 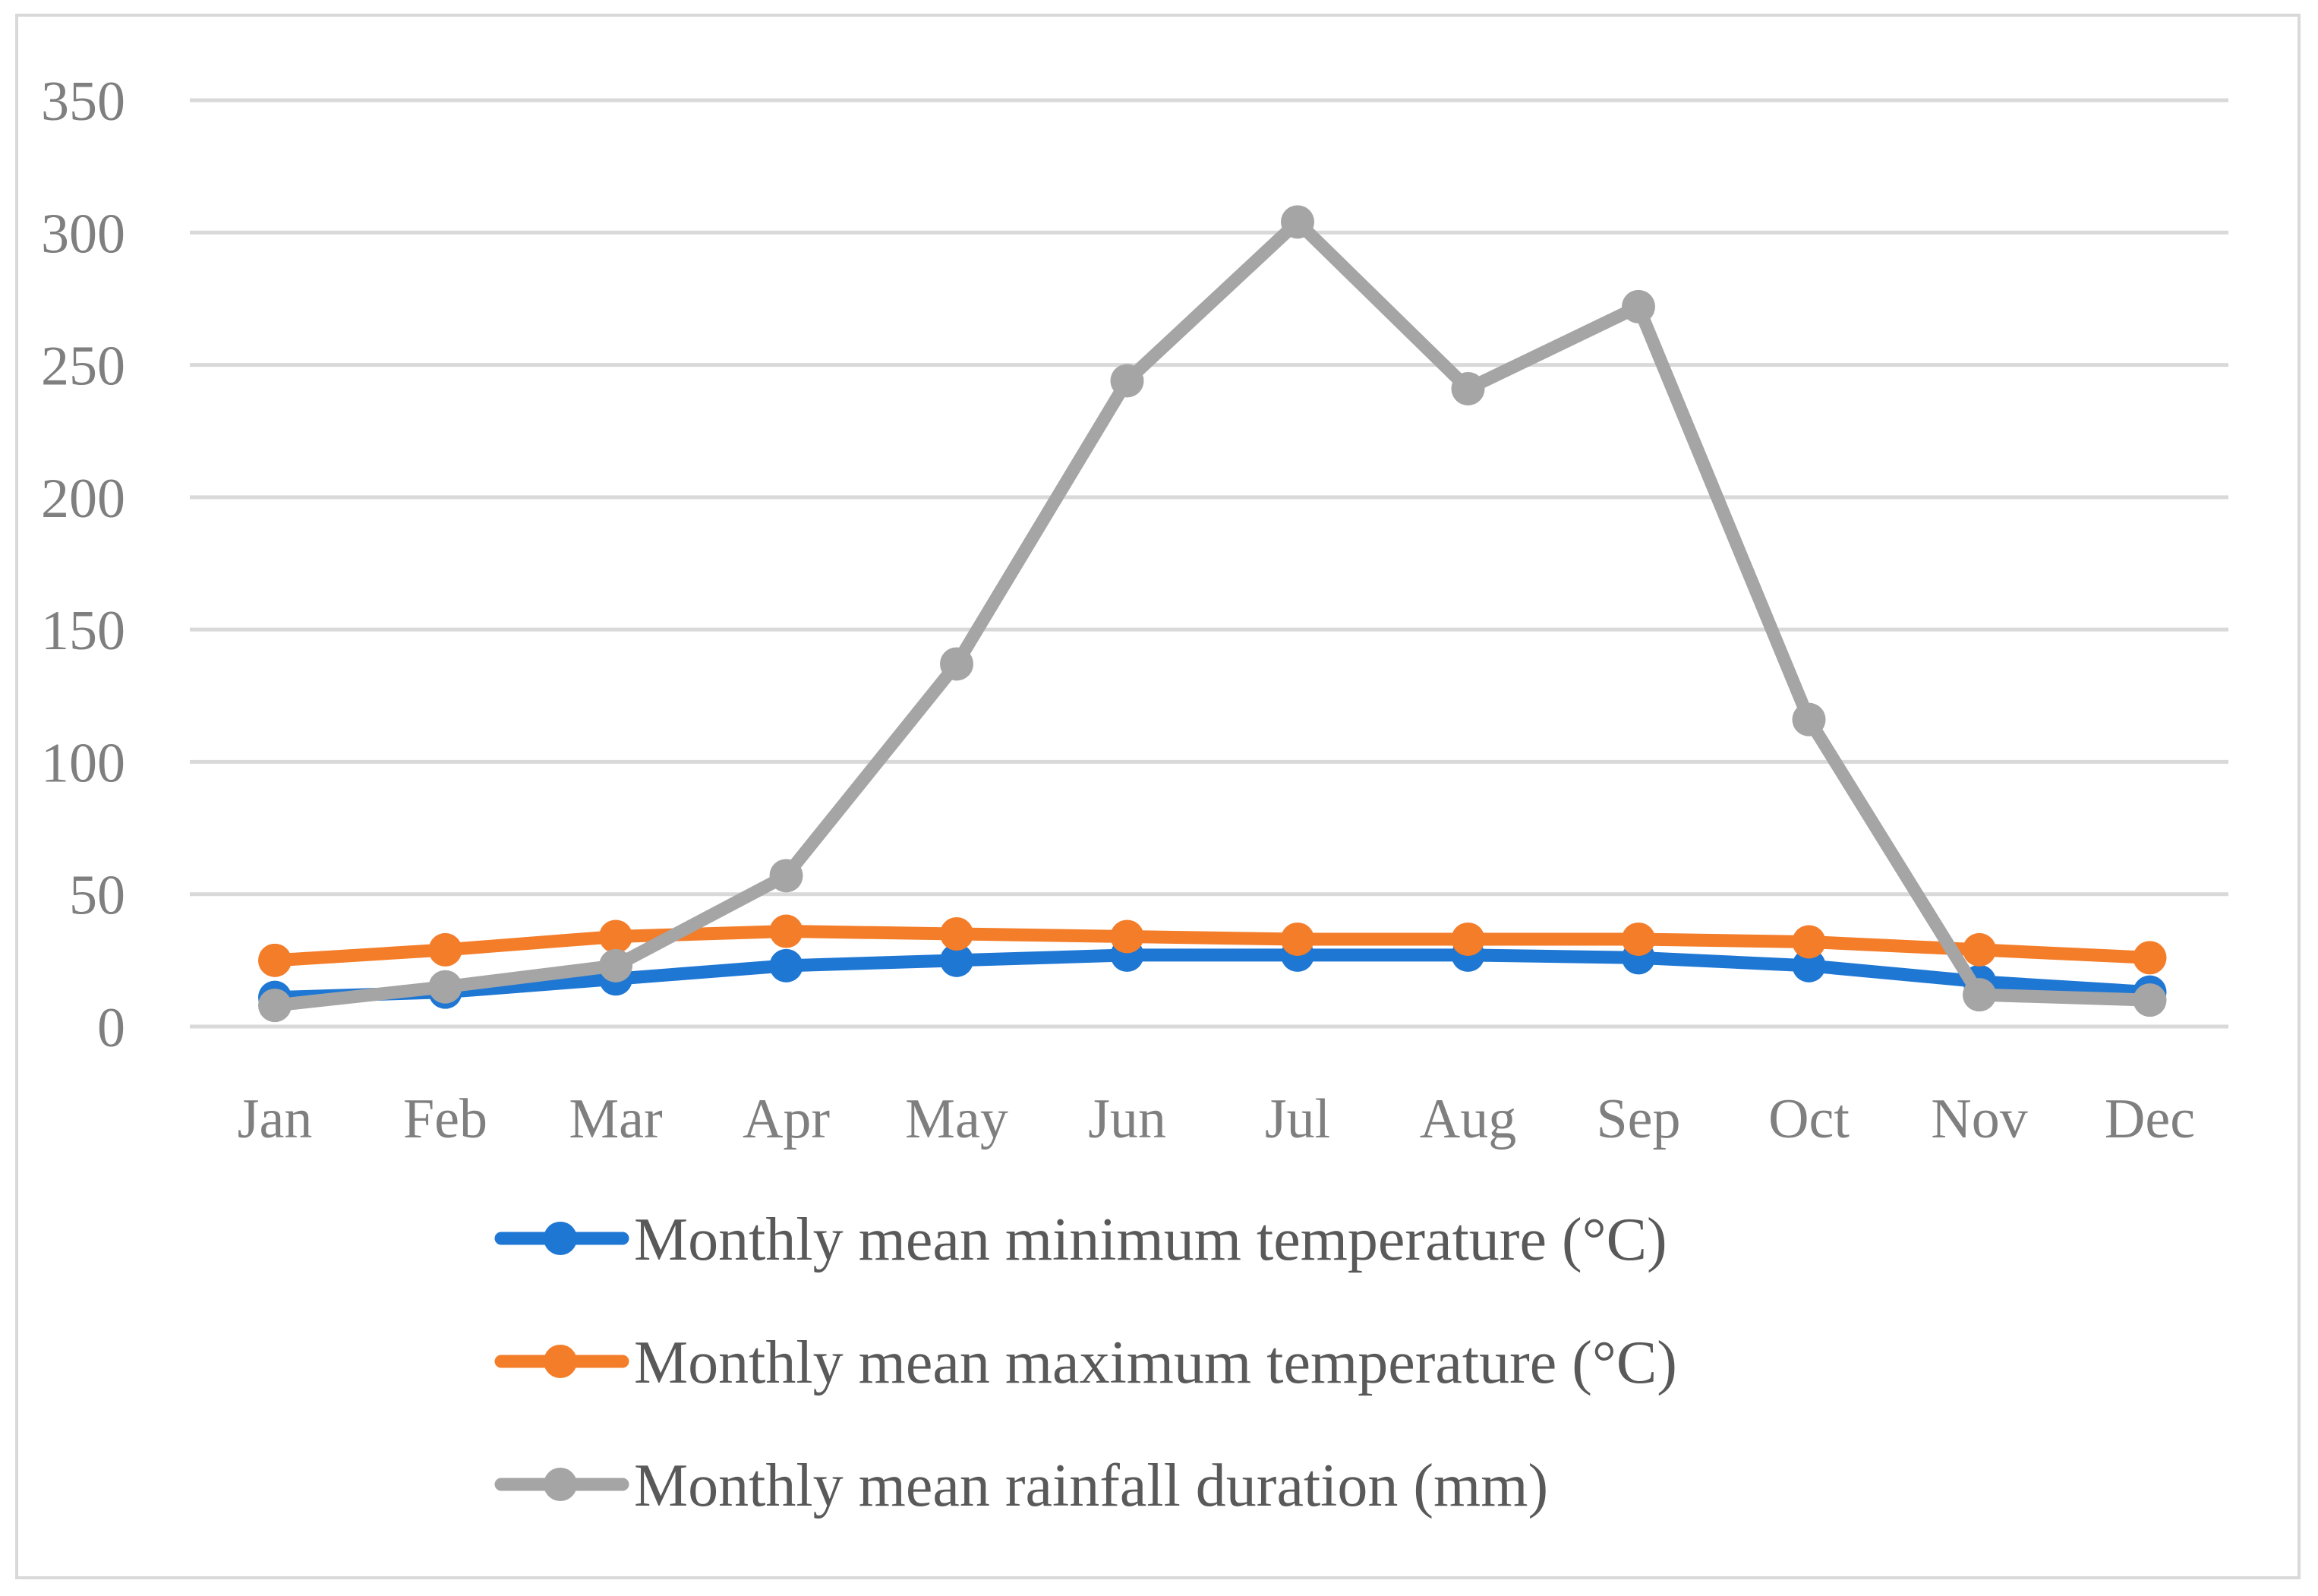 I want to click on x-tick-label: Jun, so click(x=1127, y=1119).